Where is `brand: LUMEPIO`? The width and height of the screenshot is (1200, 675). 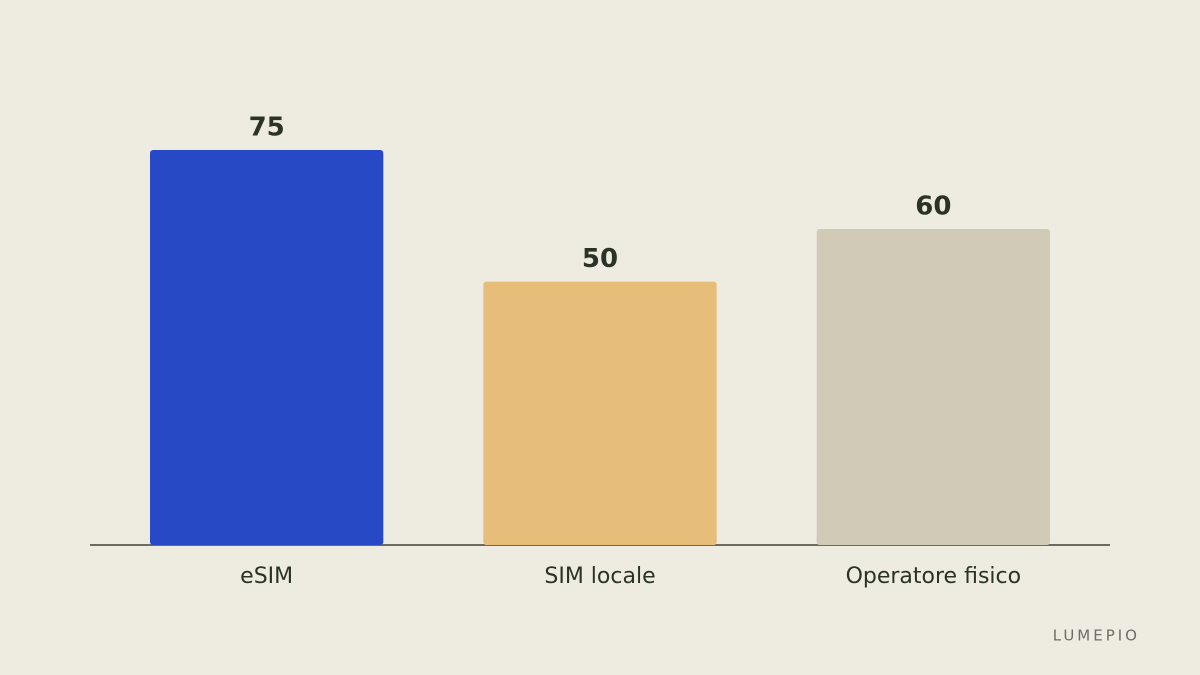 brand: LUMEPIO is located at coordinates (1096, 636).